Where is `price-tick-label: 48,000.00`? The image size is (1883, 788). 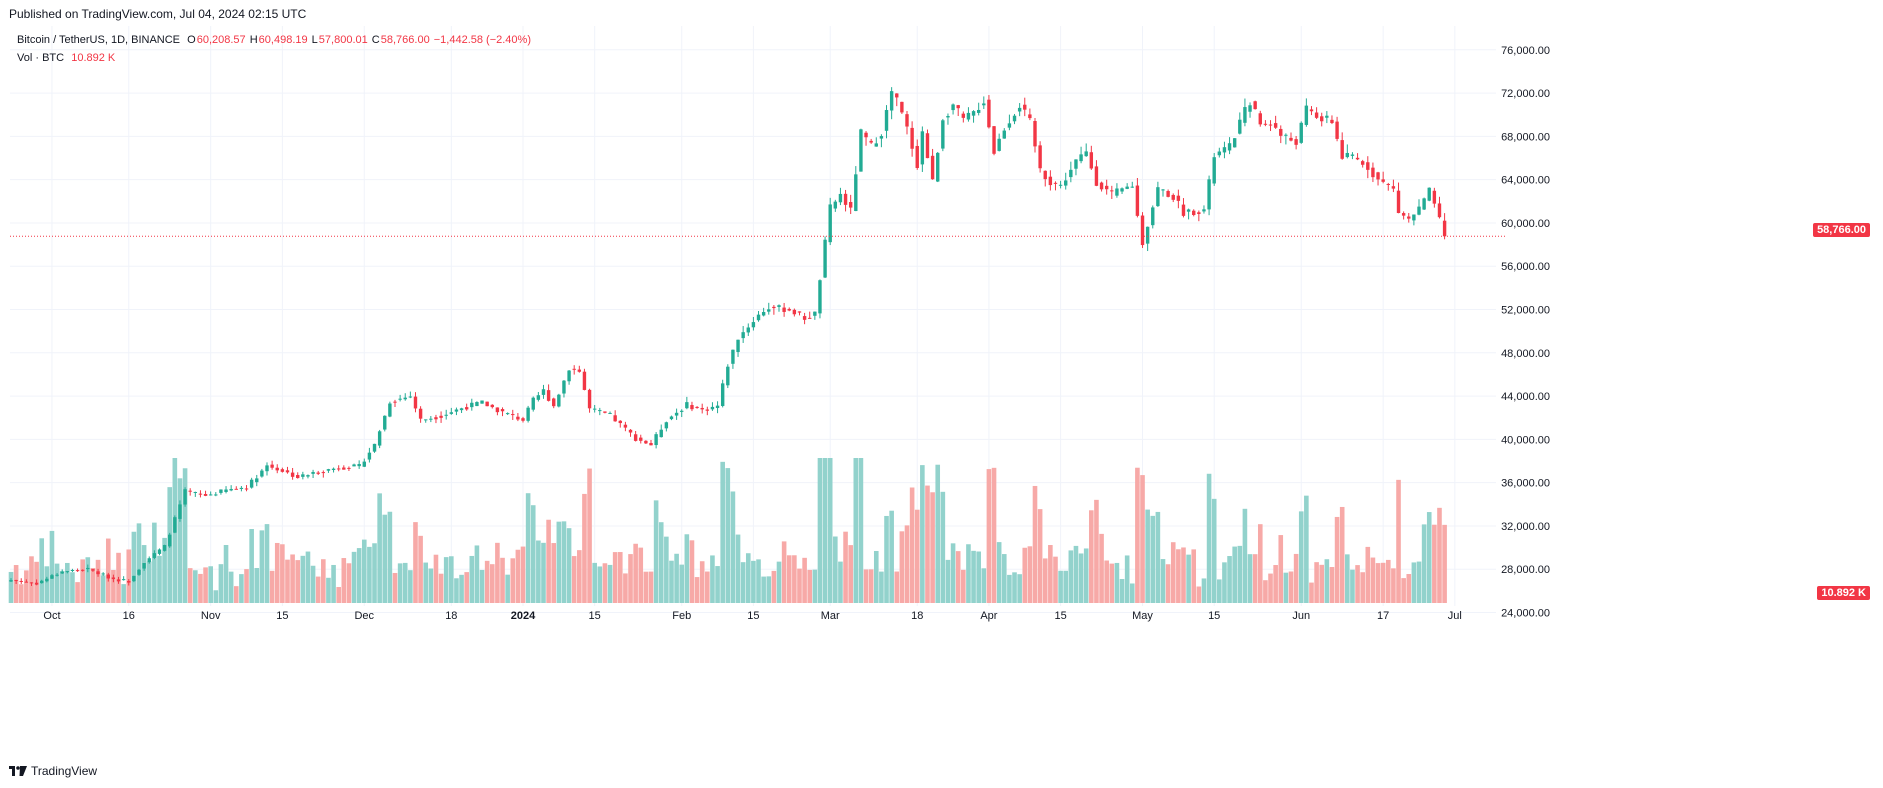 price-tick-label: 48,000.00 is located at coordinates (1525, 354).